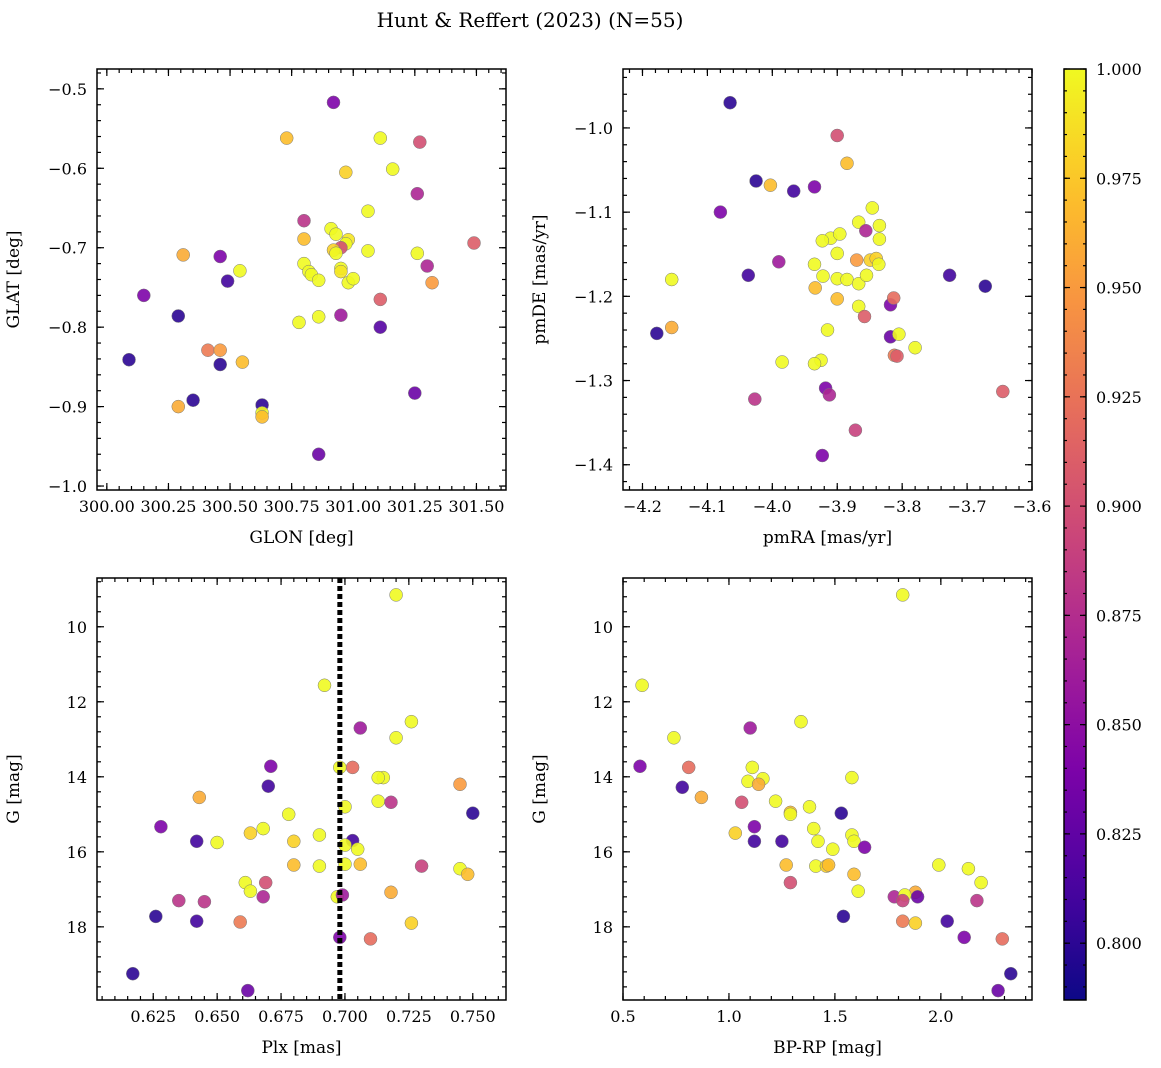  Describe the element at coordinates (1119, 615) in the screenshot. I see `colorbar-tick-label: 0.875` at that location.